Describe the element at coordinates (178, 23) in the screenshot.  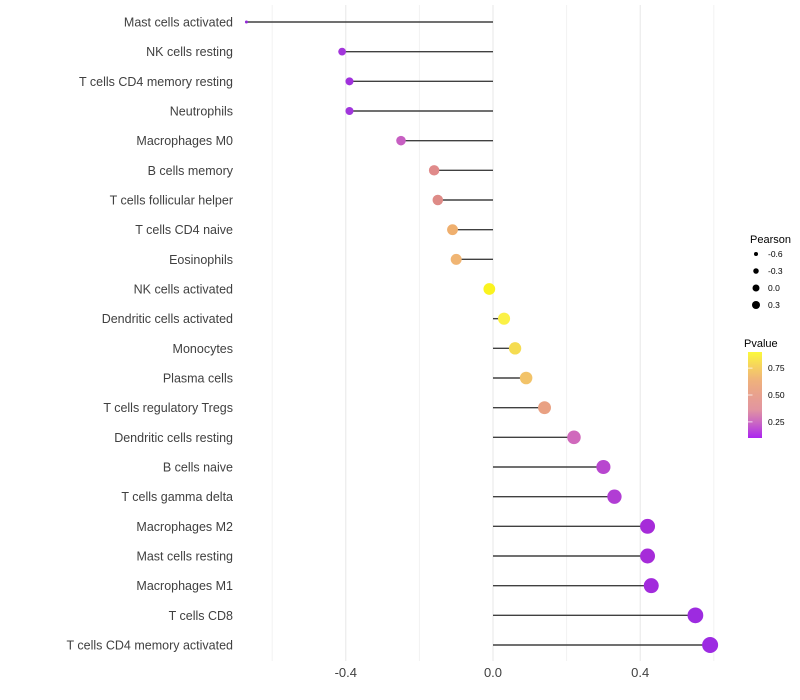
I see `y-axis-label: Mast cells activated` at that location.